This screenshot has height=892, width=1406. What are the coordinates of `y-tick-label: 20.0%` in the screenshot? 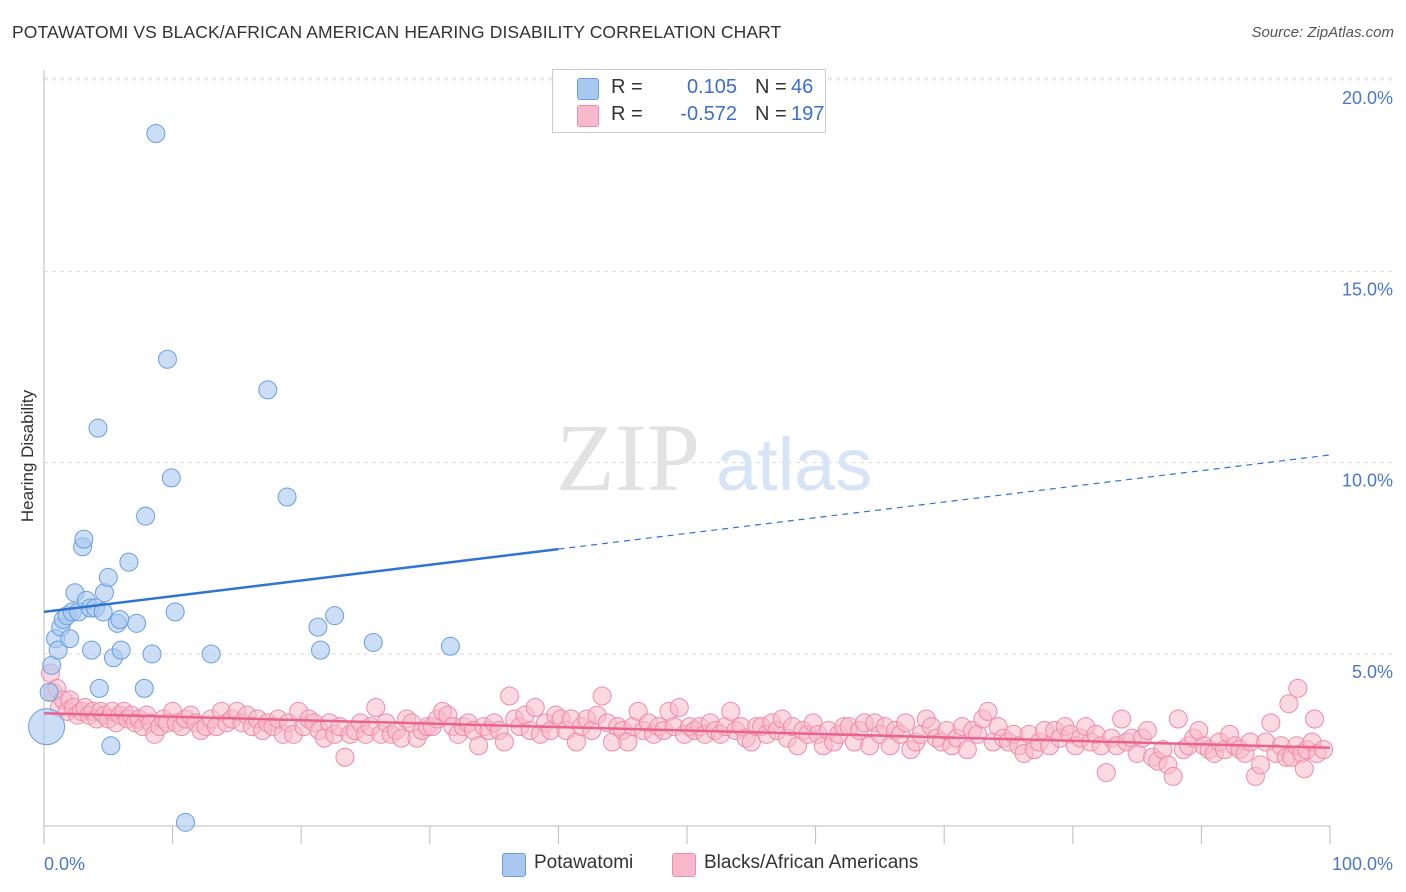 It's located at (1367, 98).